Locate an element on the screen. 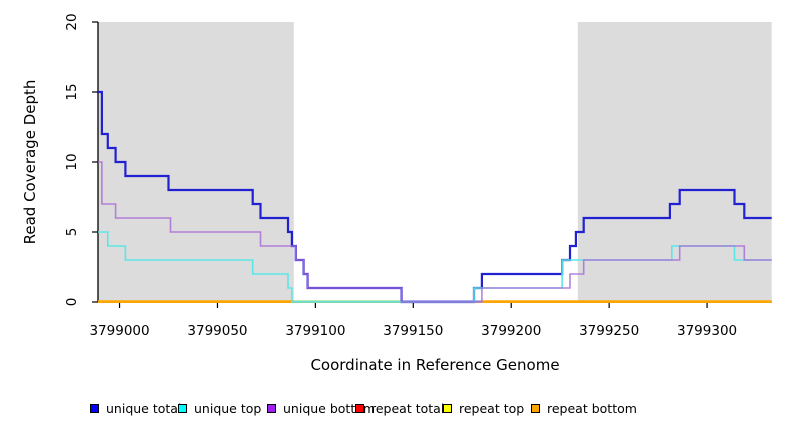  x-tick-label: 3799300 is located at coordinates (707, 331).